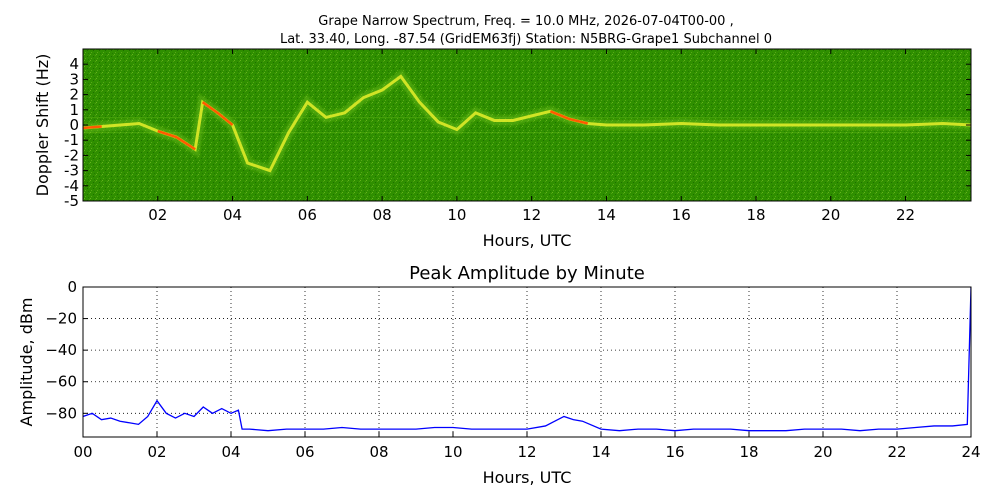  I want to click on amplitude-x-tick-label: 10, so click(452, 452).